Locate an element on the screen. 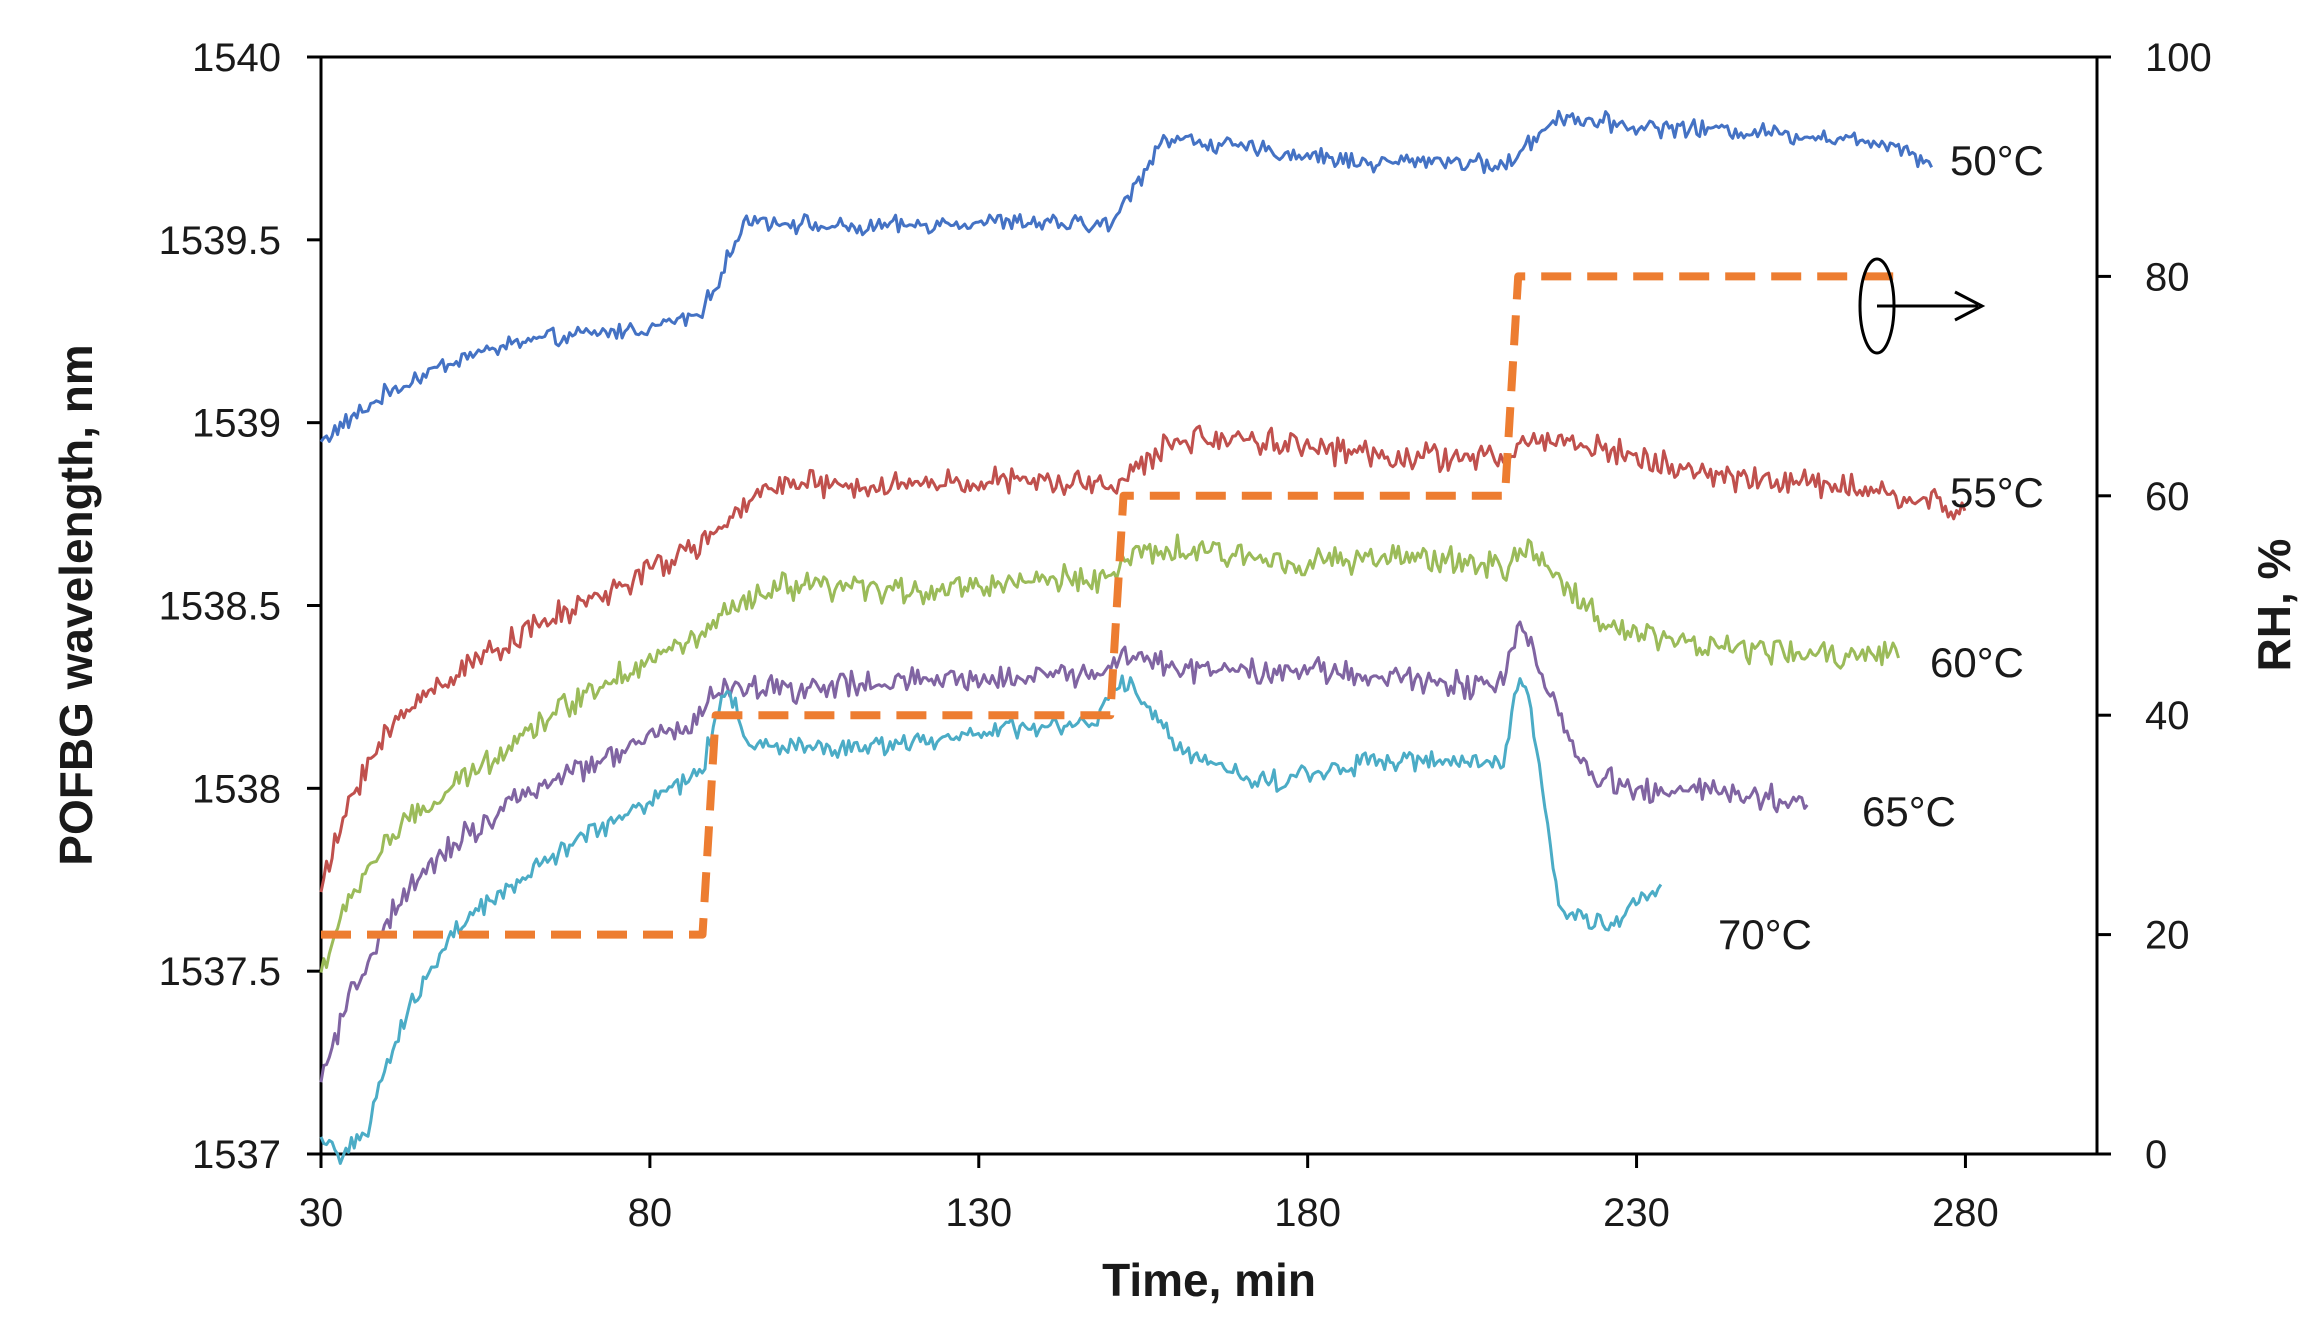 This screenshot has width=2319, height=1329. series-label-65c: 65°C is located at coordinates (1909, 811).